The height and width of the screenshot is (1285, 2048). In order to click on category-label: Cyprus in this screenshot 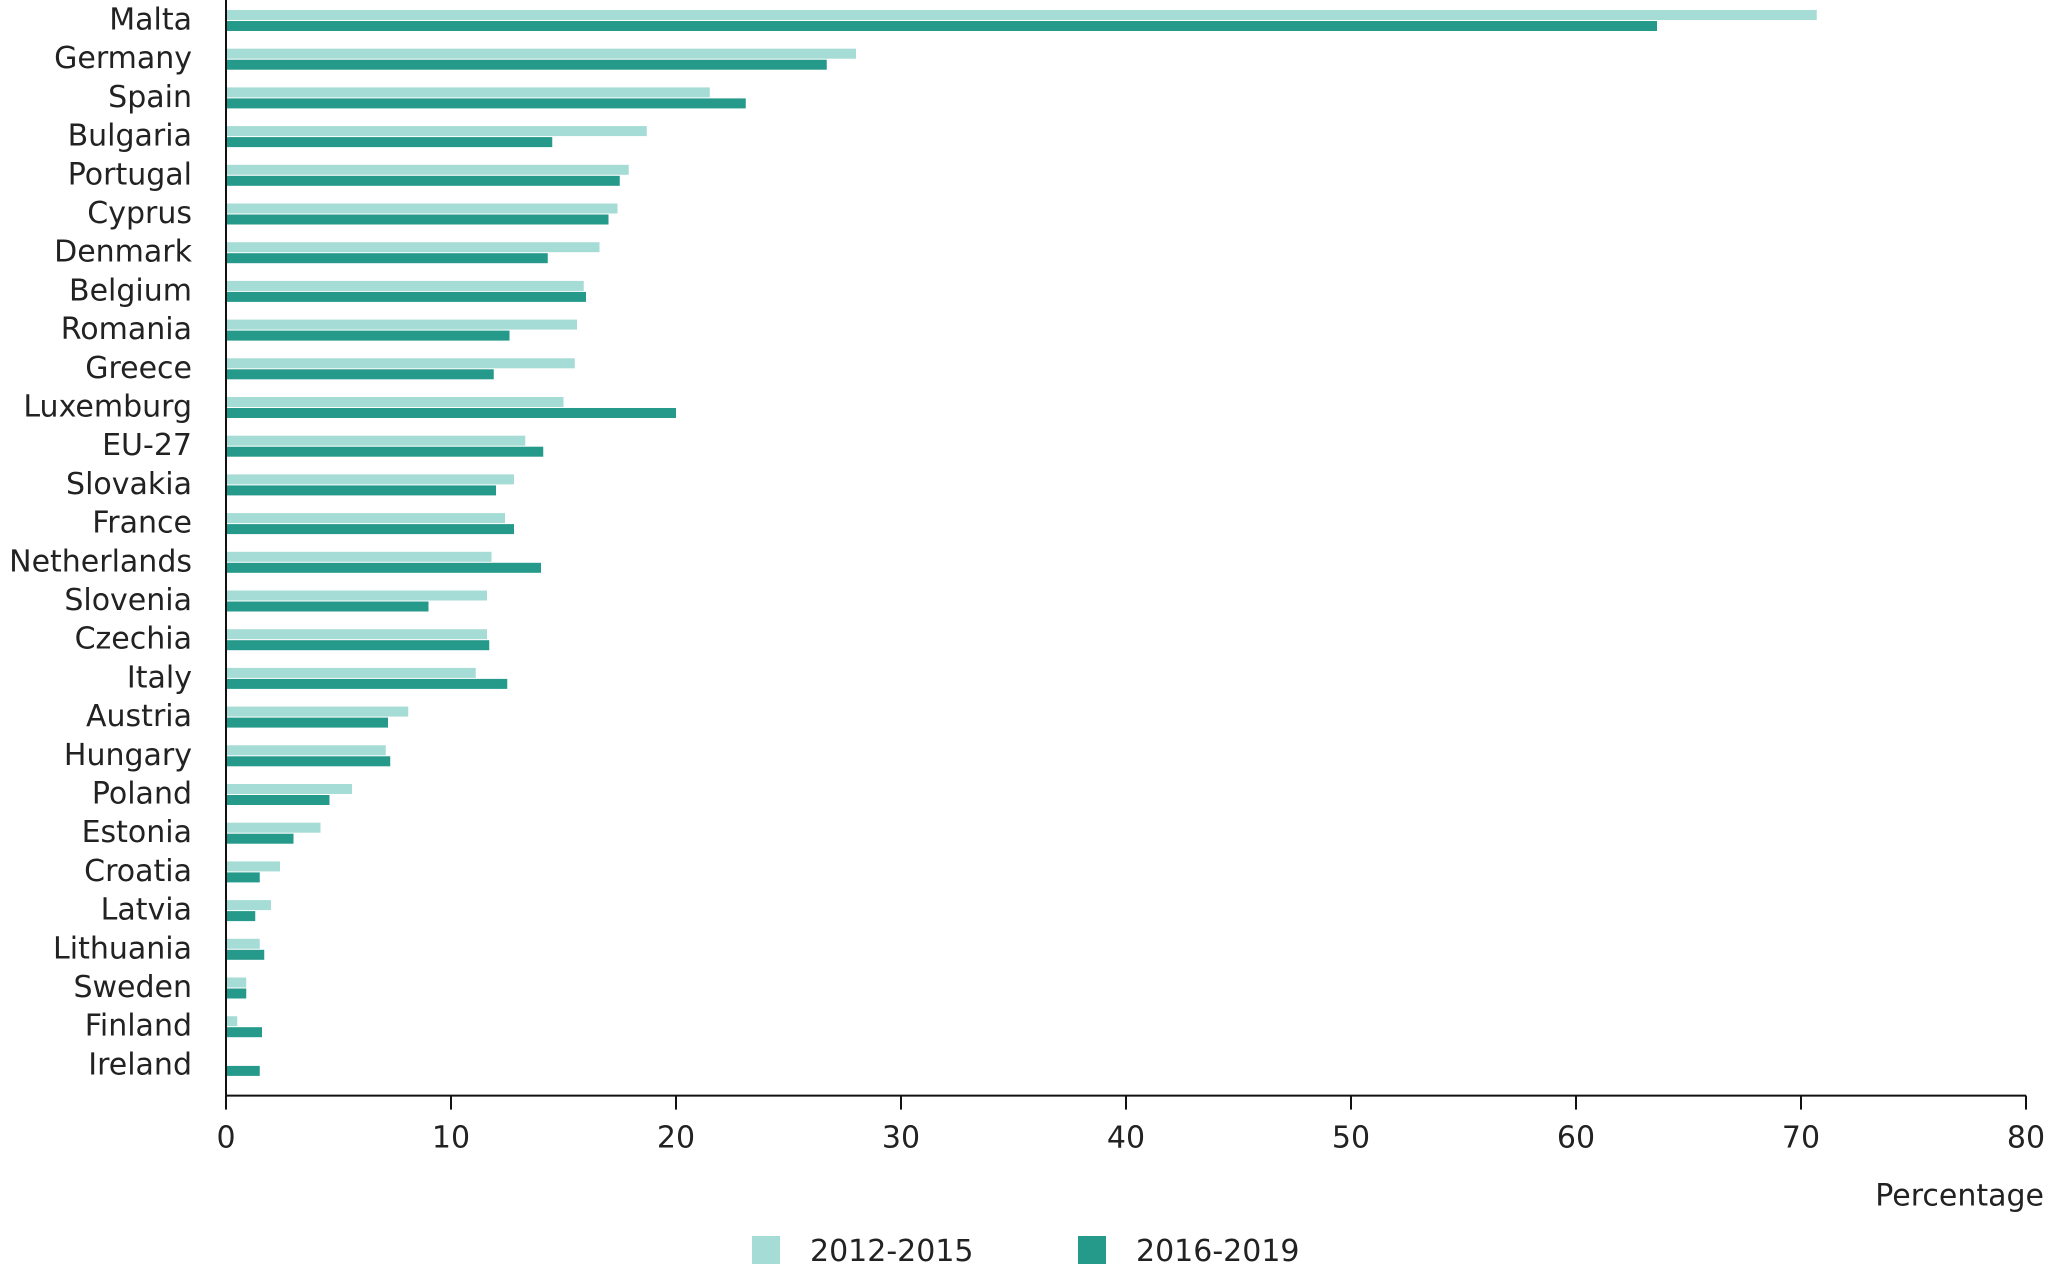, I will do `click(139, 213)`.